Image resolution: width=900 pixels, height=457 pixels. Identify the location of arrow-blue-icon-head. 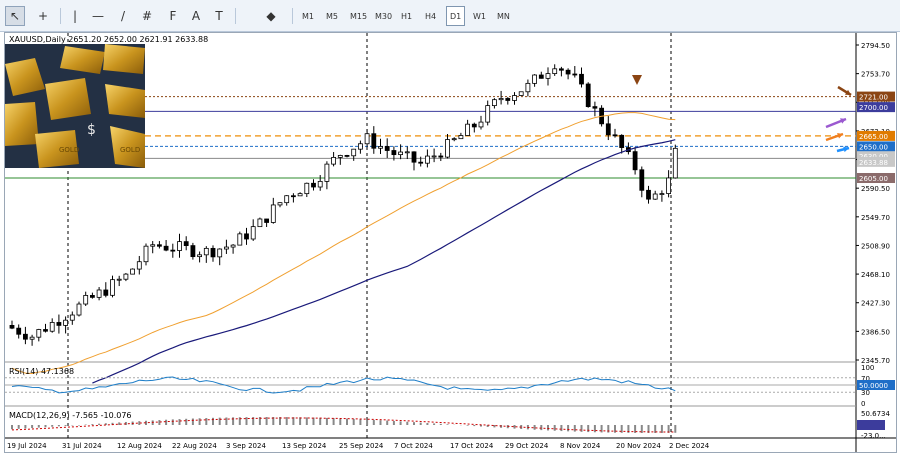
(846, 149).